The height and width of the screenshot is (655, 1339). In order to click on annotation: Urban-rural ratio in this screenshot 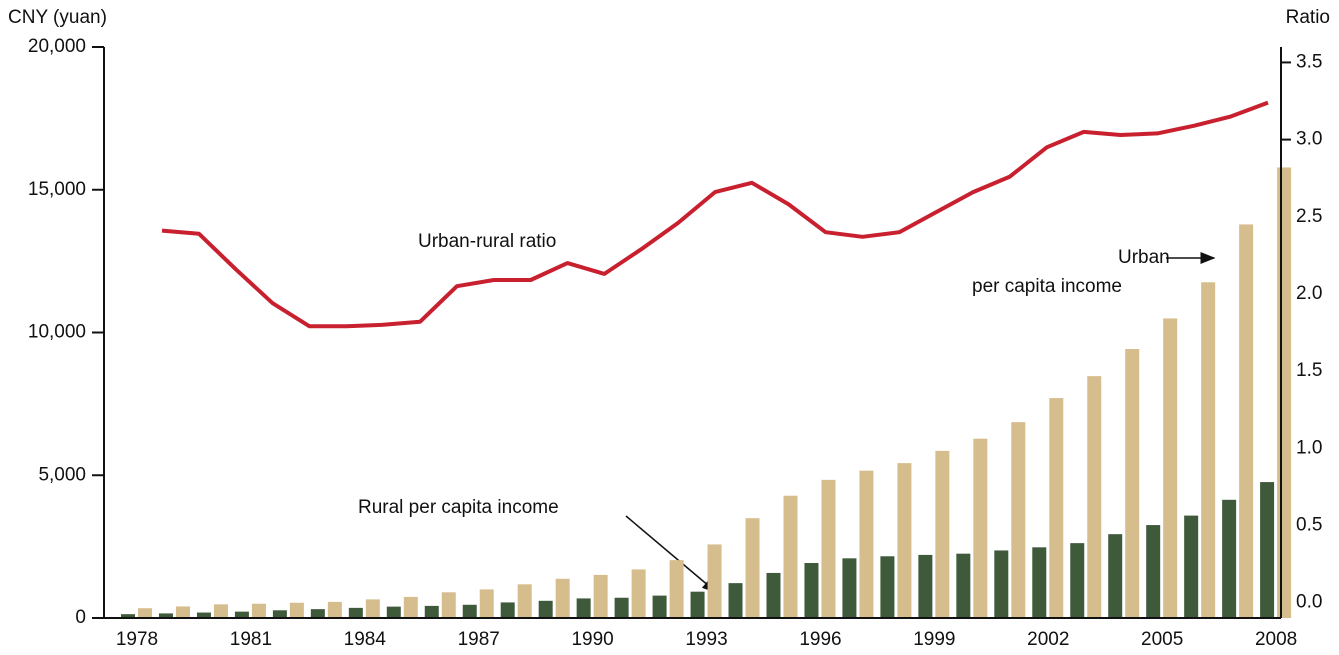, I will do `click(487, 241)`.